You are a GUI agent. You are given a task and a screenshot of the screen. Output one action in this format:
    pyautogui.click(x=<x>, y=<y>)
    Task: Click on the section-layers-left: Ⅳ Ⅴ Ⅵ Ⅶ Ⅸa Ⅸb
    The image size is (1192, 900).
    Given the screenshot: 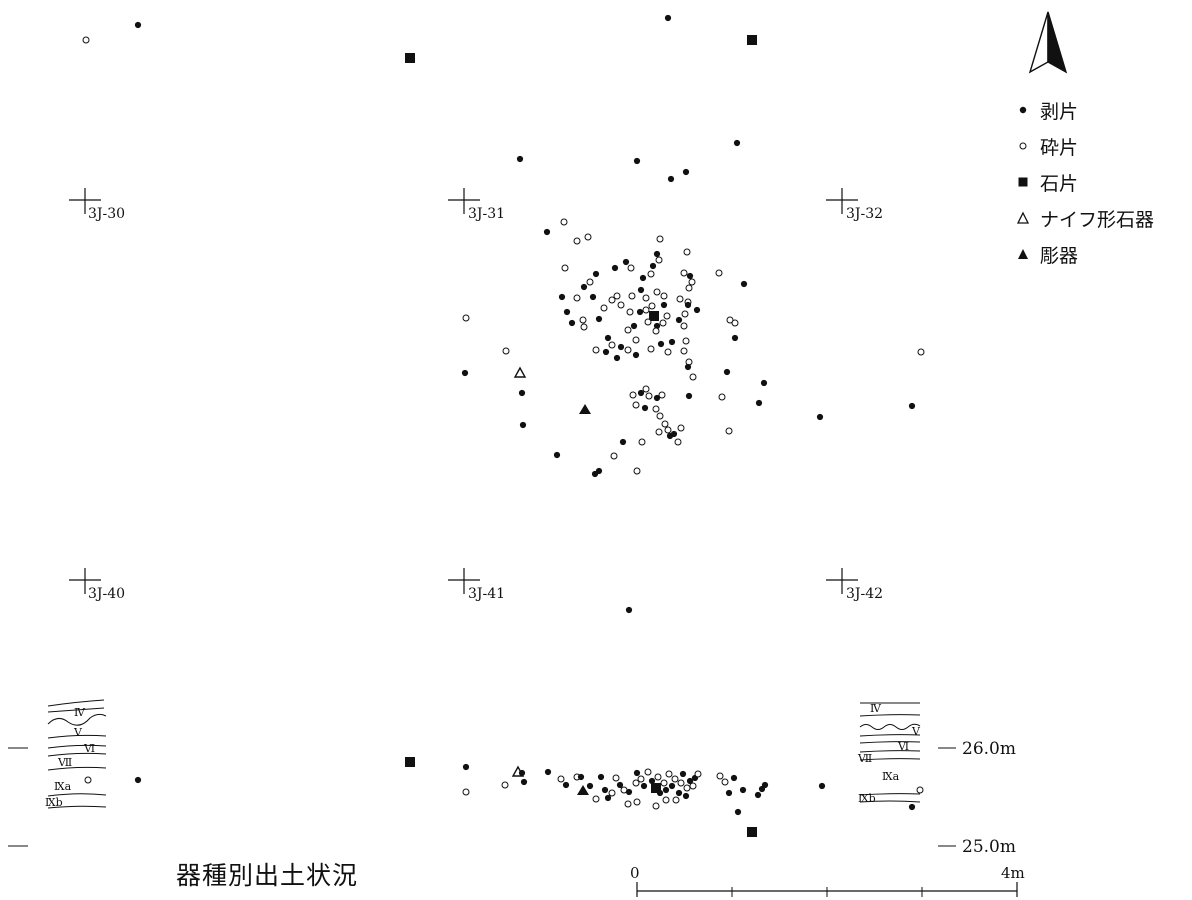 What is the action you would take?
    pyautogui.click(x=70, y=757)
    